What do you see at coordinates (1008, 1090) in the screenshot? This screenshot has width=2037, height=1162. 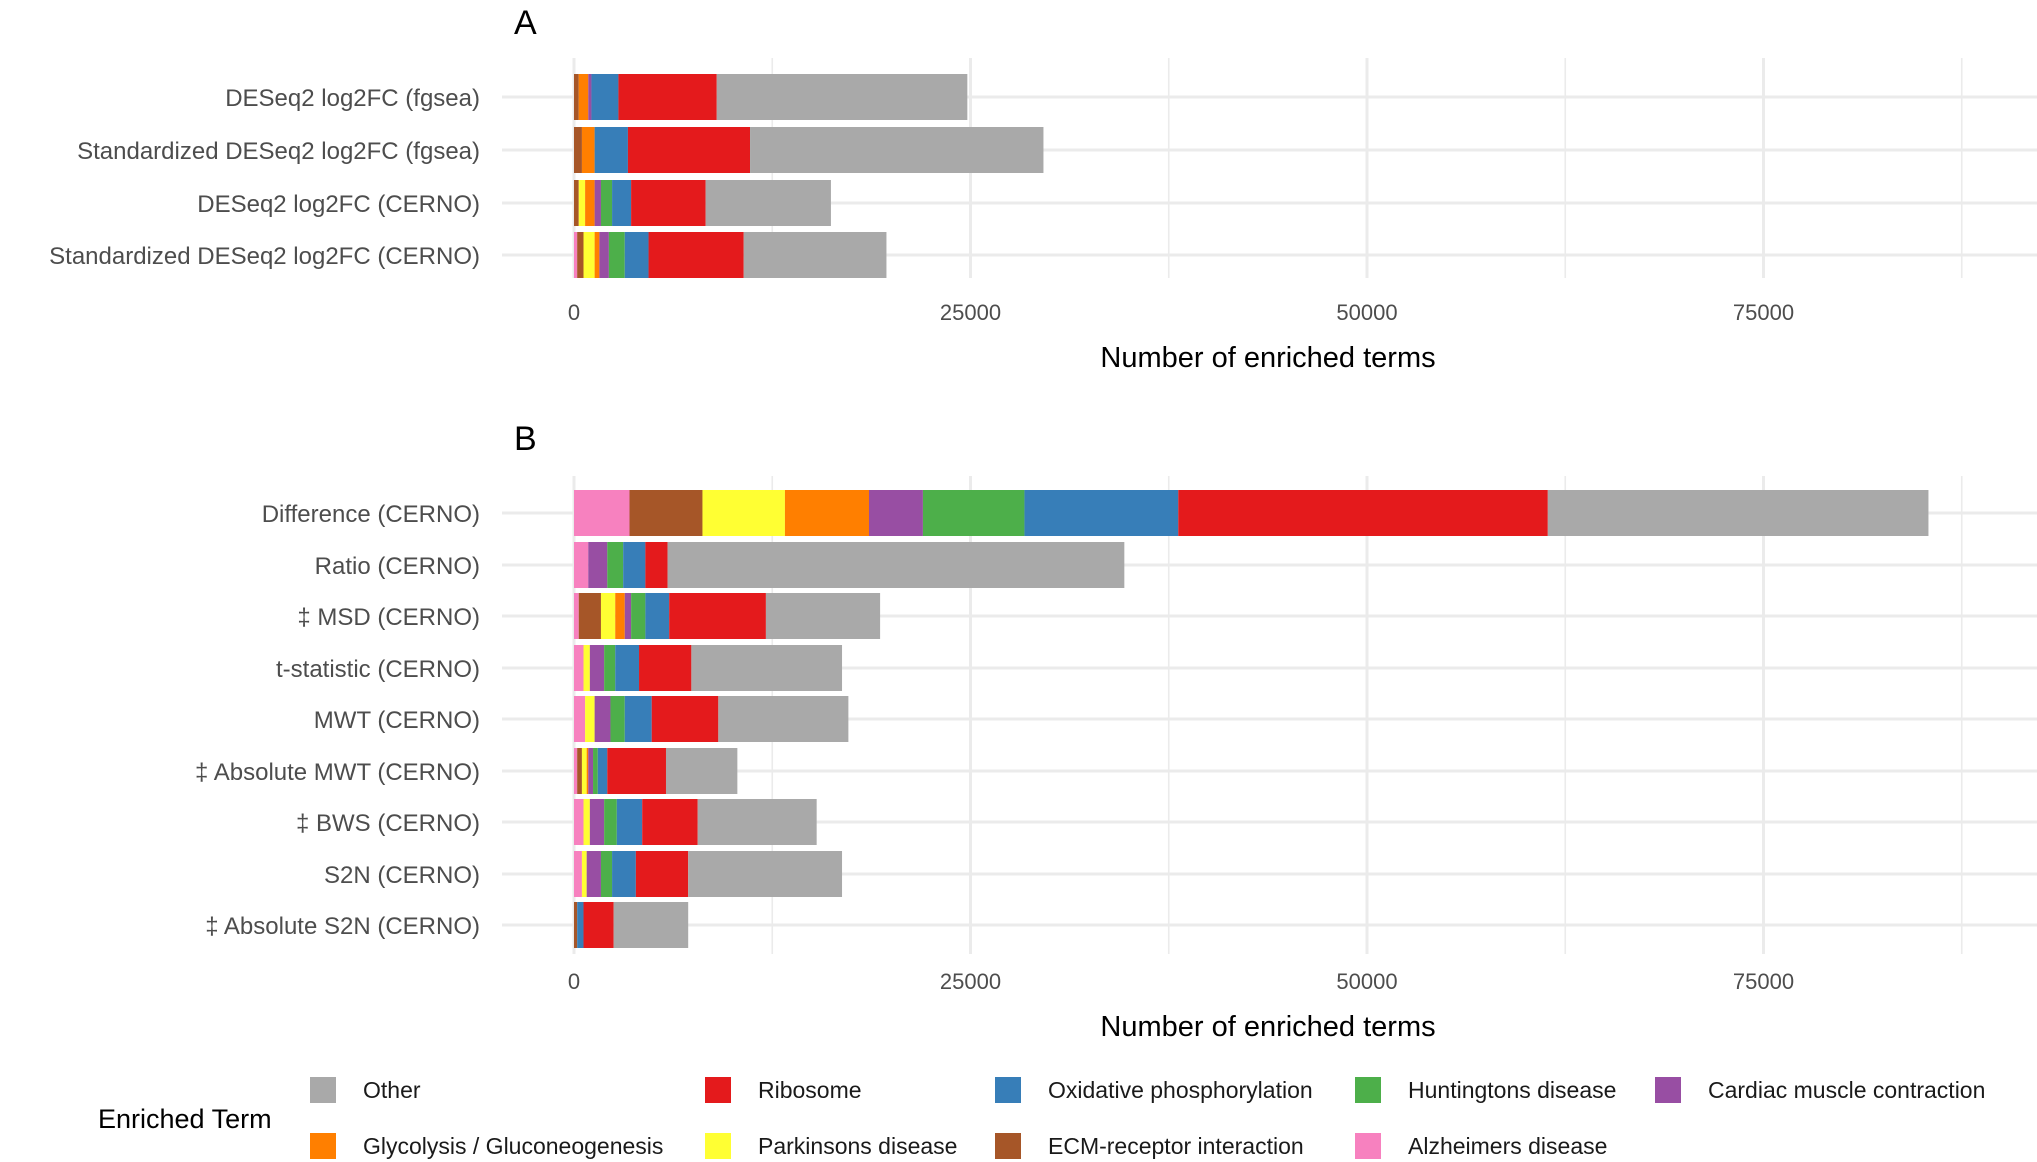 I see `legend-swatch-oxidative-phosphorylation` at bounding box center [1008, 1090].